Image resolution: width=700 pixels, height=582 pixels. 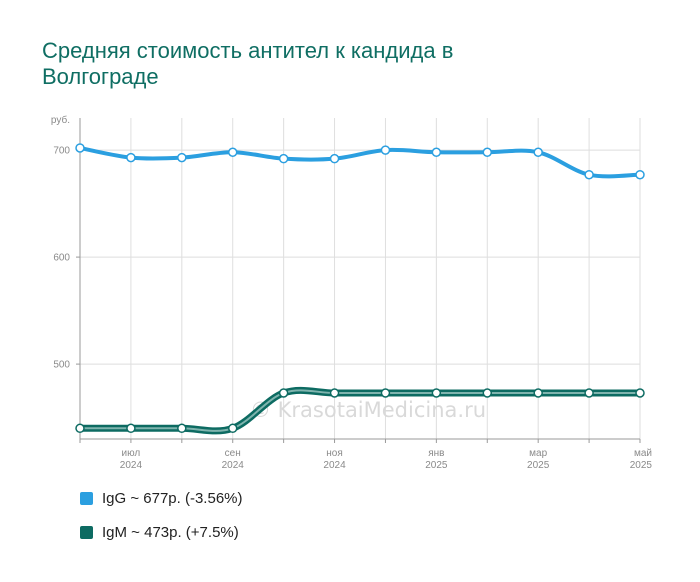 What do you see at coordinates (360, 162) in the screenshot?
I see `series-line-igg` at bounding box center [360, 162].